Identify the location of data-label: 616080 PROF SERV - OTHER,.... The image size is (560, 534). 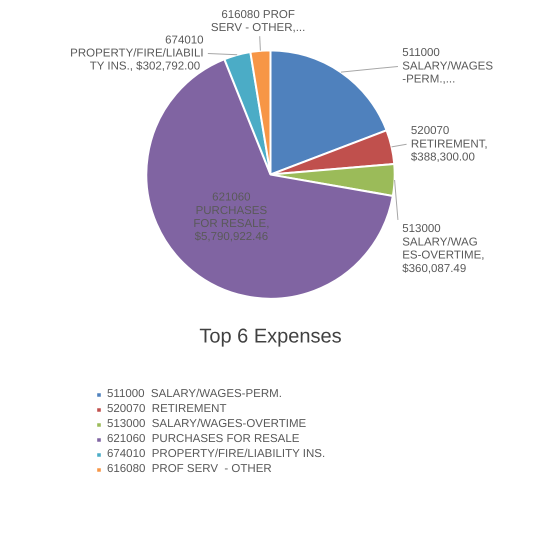
(258, 21).